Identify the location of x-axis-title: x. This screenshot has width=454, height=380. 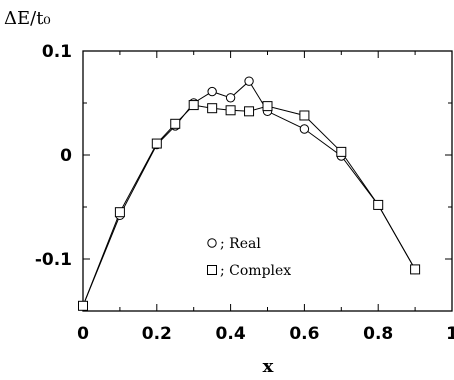
(268, 366).